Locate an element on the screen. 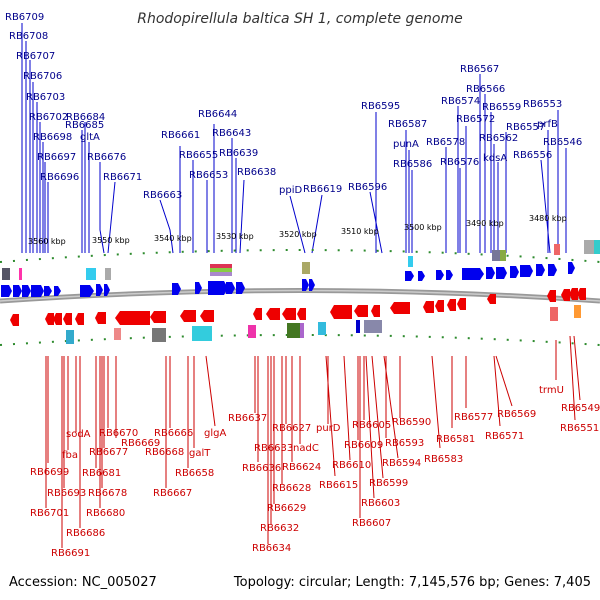  gene-label: RB6590 is located at coordinates (411, 422).